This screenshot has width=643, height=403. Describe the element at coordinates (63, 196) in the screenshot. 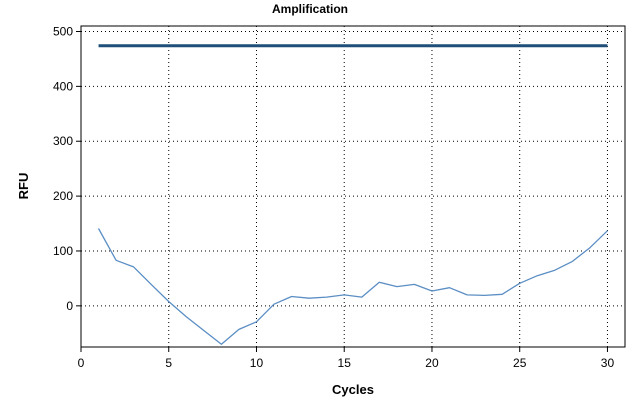

I see `y-tick-label: 200` at that location.